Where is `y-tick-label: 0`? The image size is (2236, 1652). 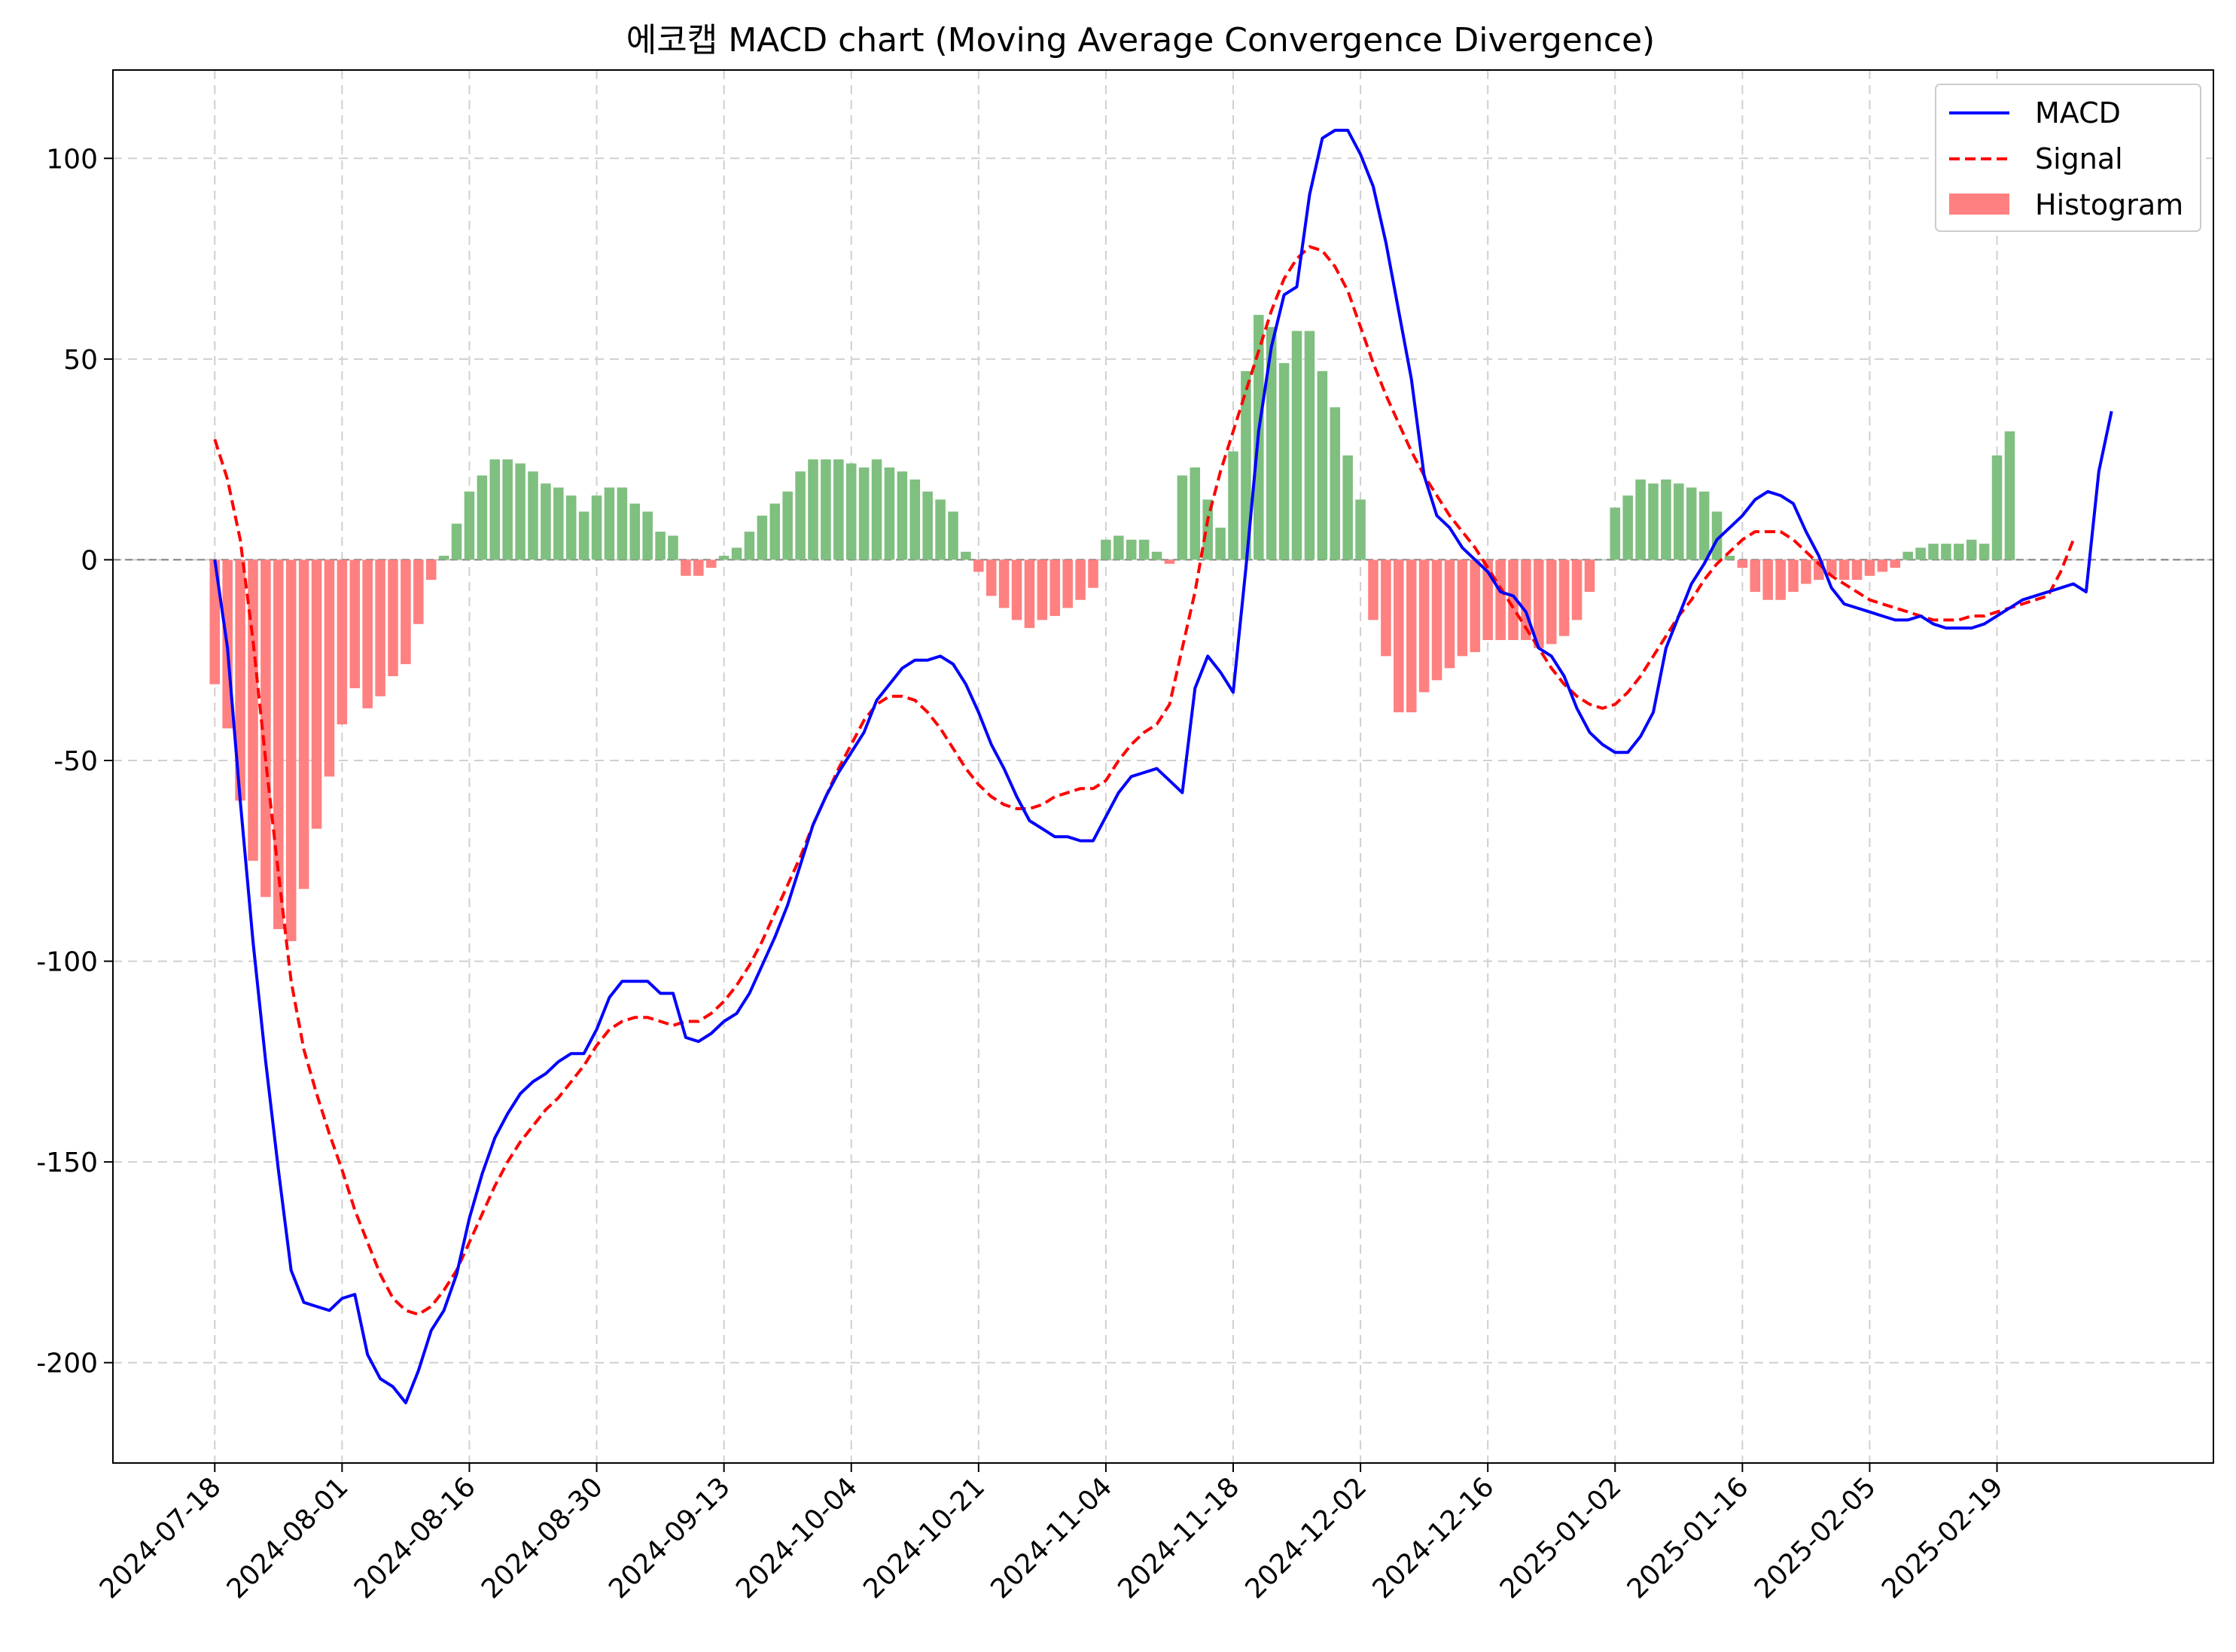 y-tick-label: 0 is located at coordinates (89, 560).